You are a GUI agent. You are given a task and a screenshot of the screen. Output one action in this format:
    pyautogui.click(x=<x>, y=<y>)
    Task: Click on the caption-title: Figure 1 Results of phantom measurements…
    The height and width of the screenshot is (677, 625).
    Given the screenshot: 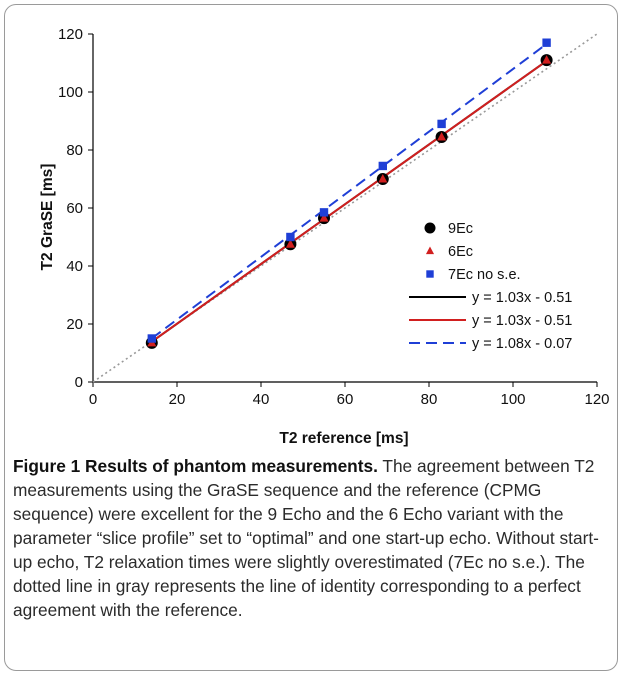 What is the action you would take?
    pyautogui.click(x=195, y=466)
    